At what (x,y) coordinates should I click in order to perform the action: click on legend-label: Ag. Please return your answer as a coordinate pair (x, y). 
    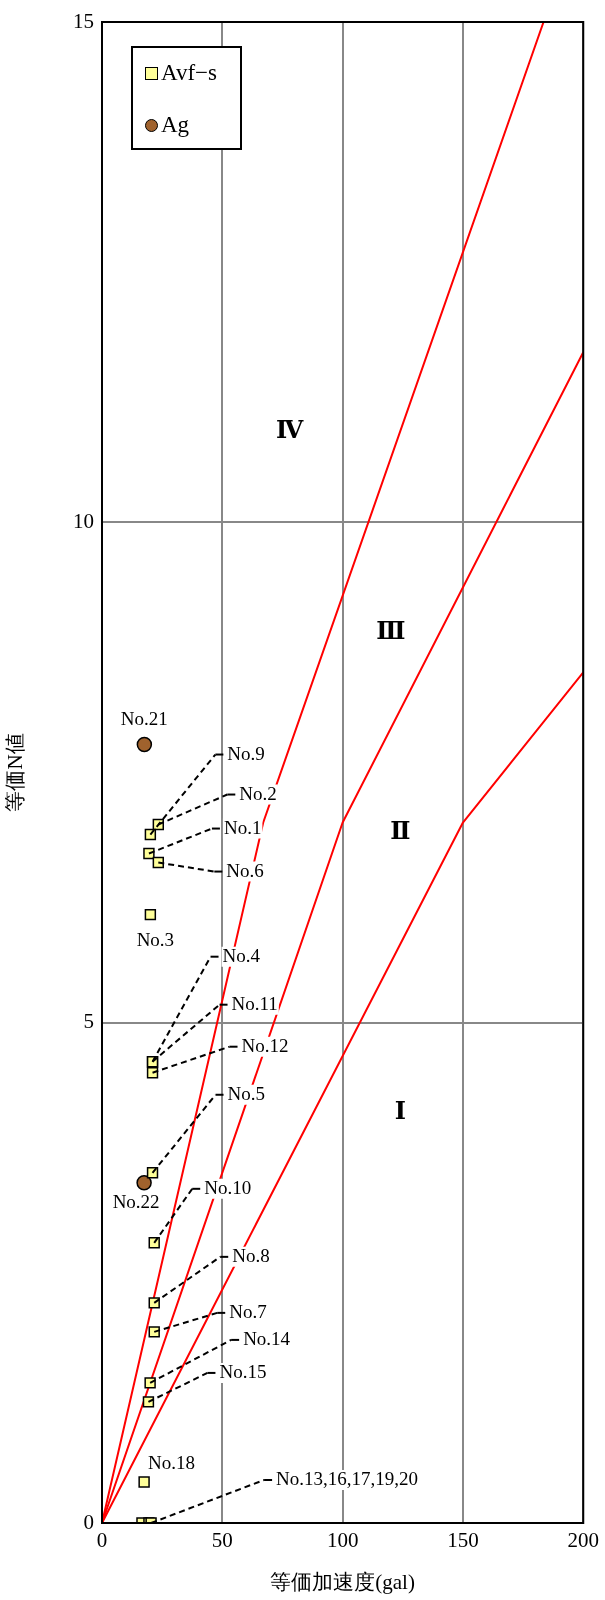
    Looking at the image, I should click on (175, 125).